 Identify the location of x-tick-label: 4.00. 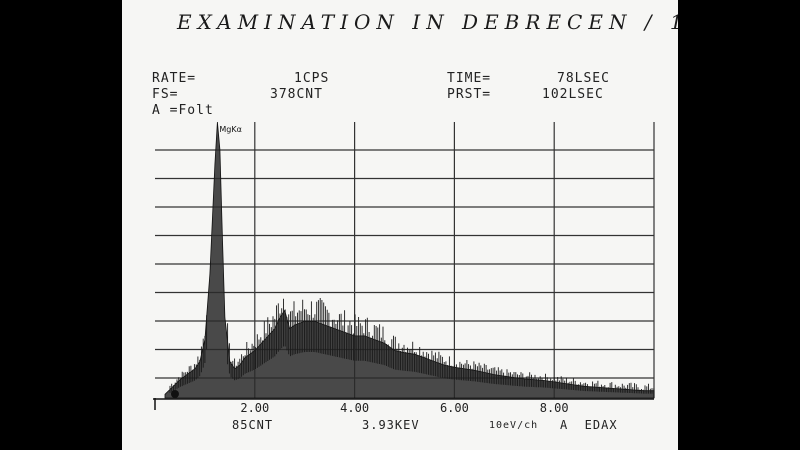
(354, 408).